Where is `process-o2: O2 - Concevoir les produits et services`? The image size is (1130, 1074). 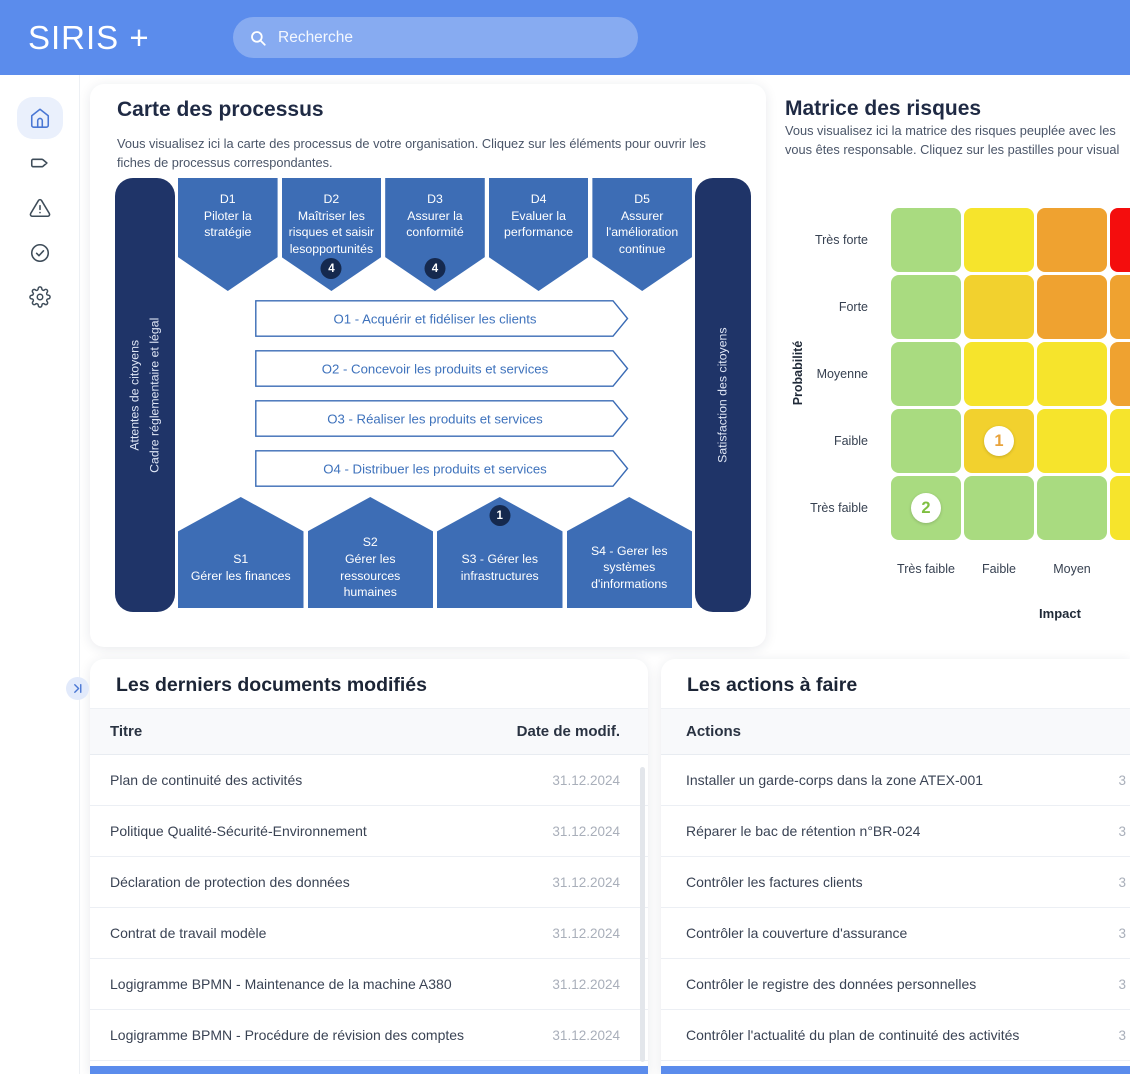 process-o2: O2 - Concevoir les produits et services is located at coordinates (442, 368).